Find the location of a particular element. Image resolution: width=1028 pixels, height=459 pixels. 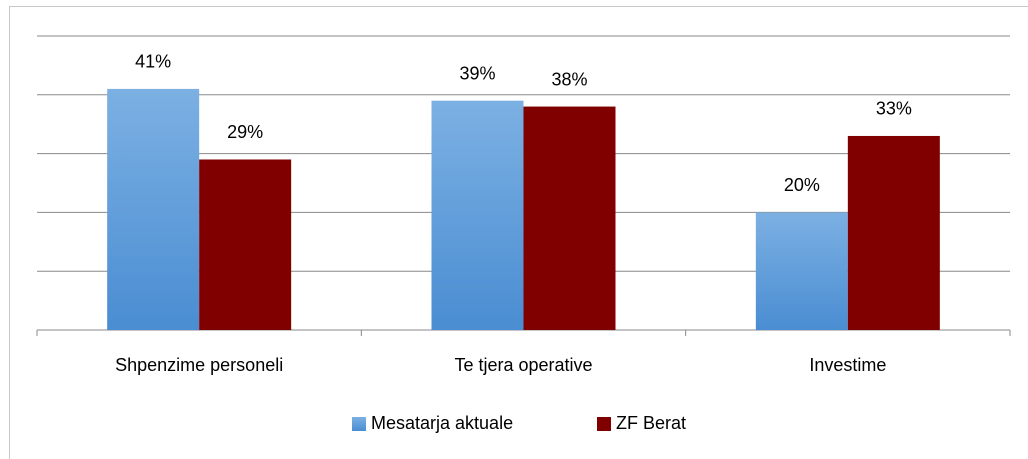

data-label: 39% is located at coordinates (477, 73).